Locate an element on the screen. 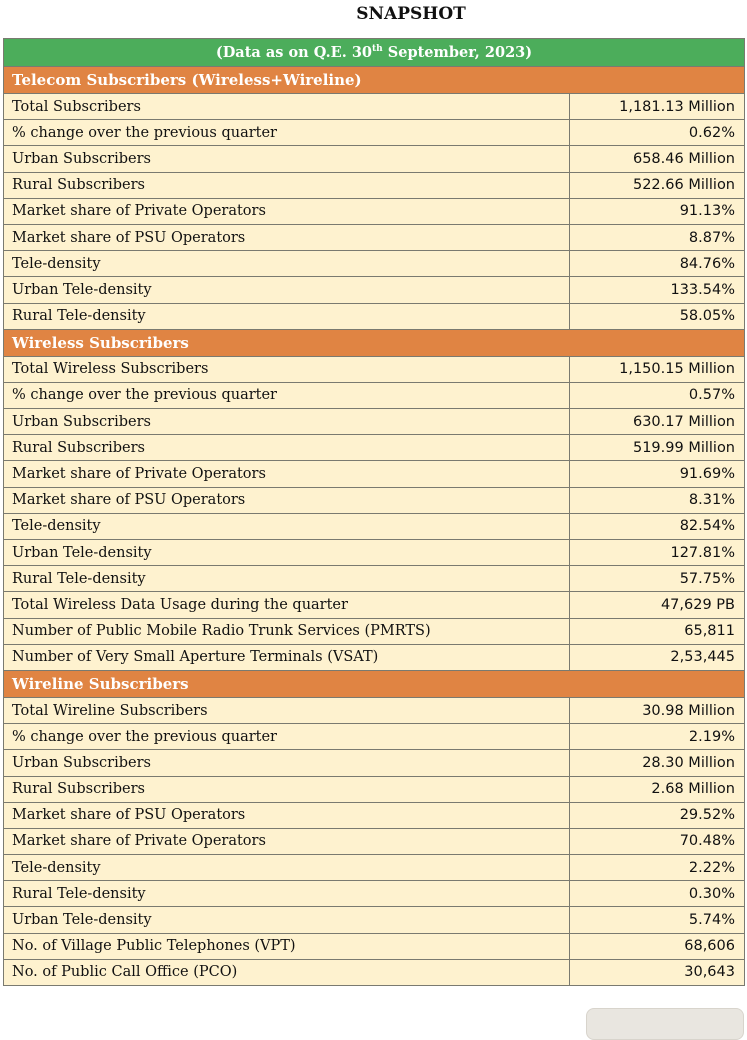 The height and width of the screenshot is (1040, 747). table-row: % change over the previous quarter 0.62% is located at coordinates (374, 133).